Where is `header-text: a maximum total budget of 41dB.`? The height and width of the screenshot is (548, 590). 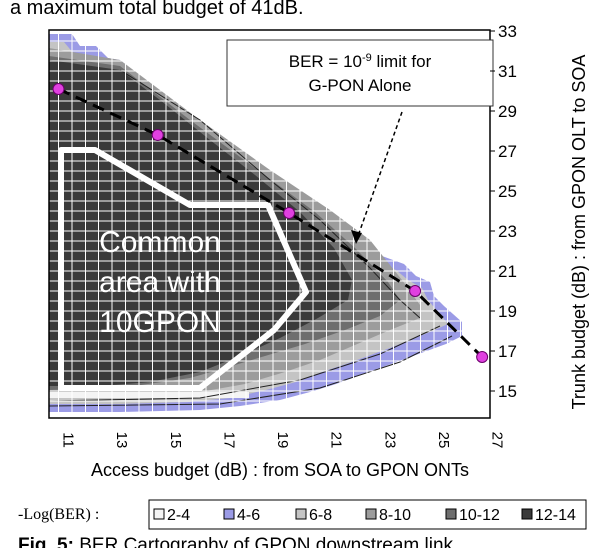
header-text: a maximum total budget of 41dB. is located at coordinates (157, 9).